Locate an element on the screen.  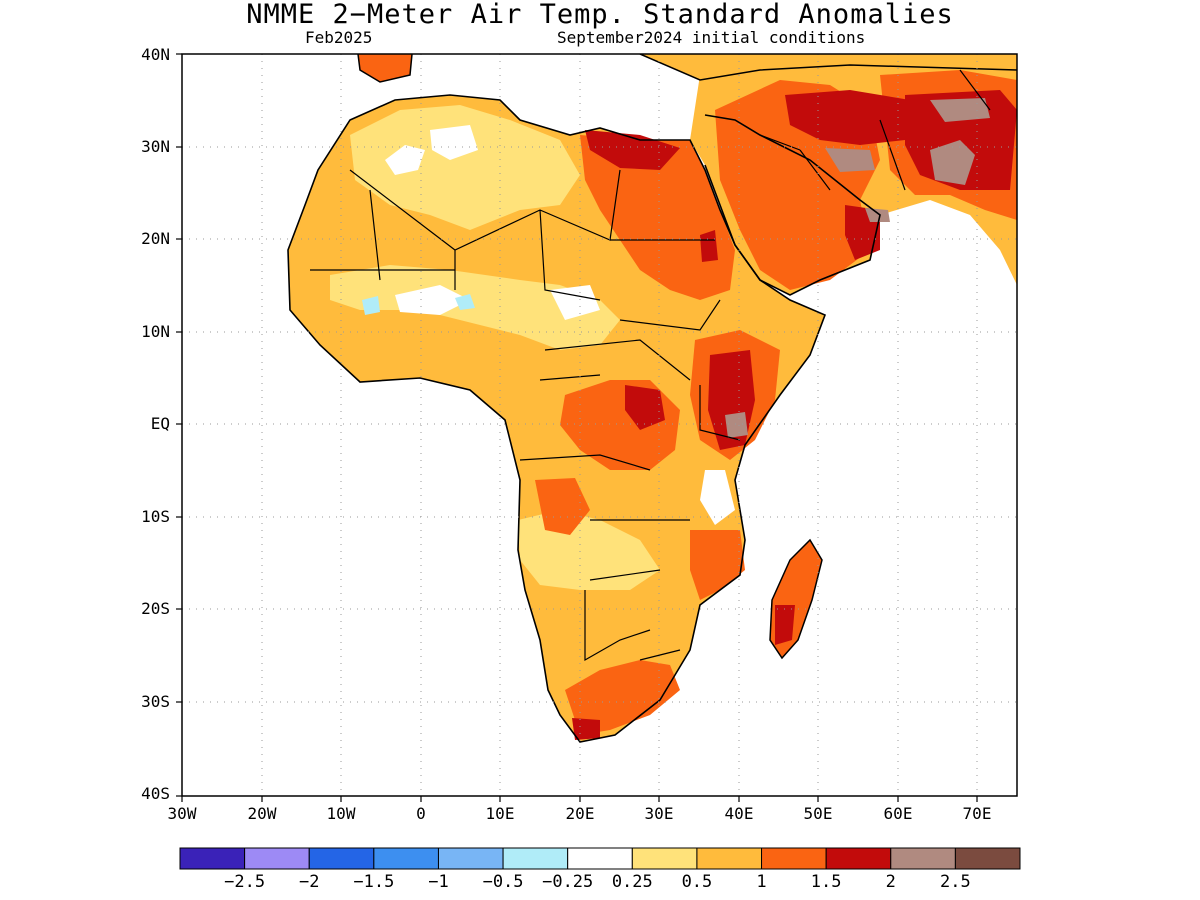
colorbar-label-0: −2.5 is located at coordinates (245, 882).